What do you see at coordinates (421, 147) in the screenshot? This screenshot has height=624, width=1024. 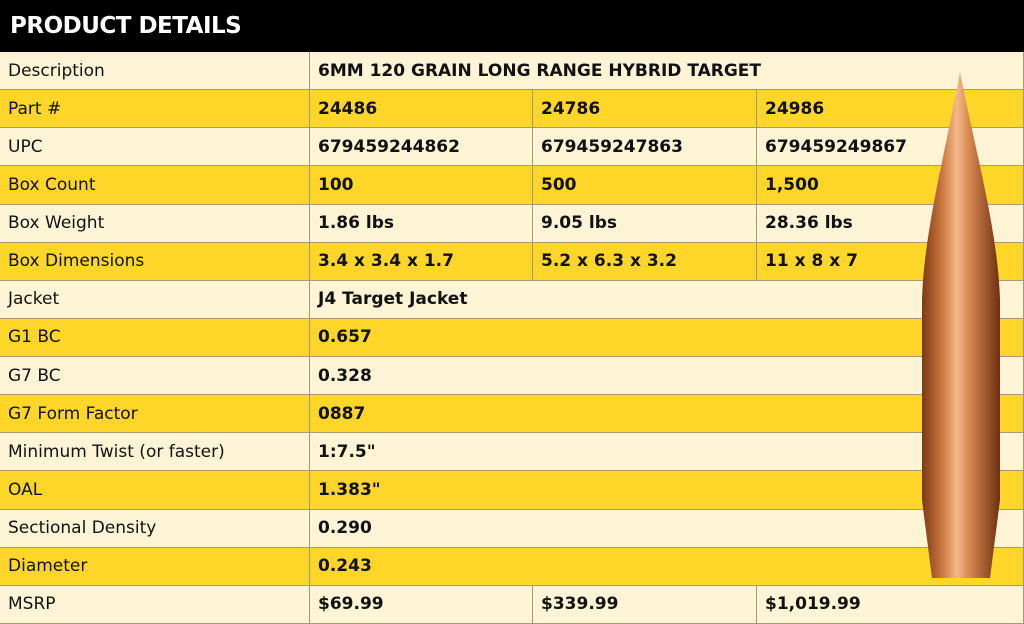 I see `cell-value: 679459244862` at bounding box center [421, 147].